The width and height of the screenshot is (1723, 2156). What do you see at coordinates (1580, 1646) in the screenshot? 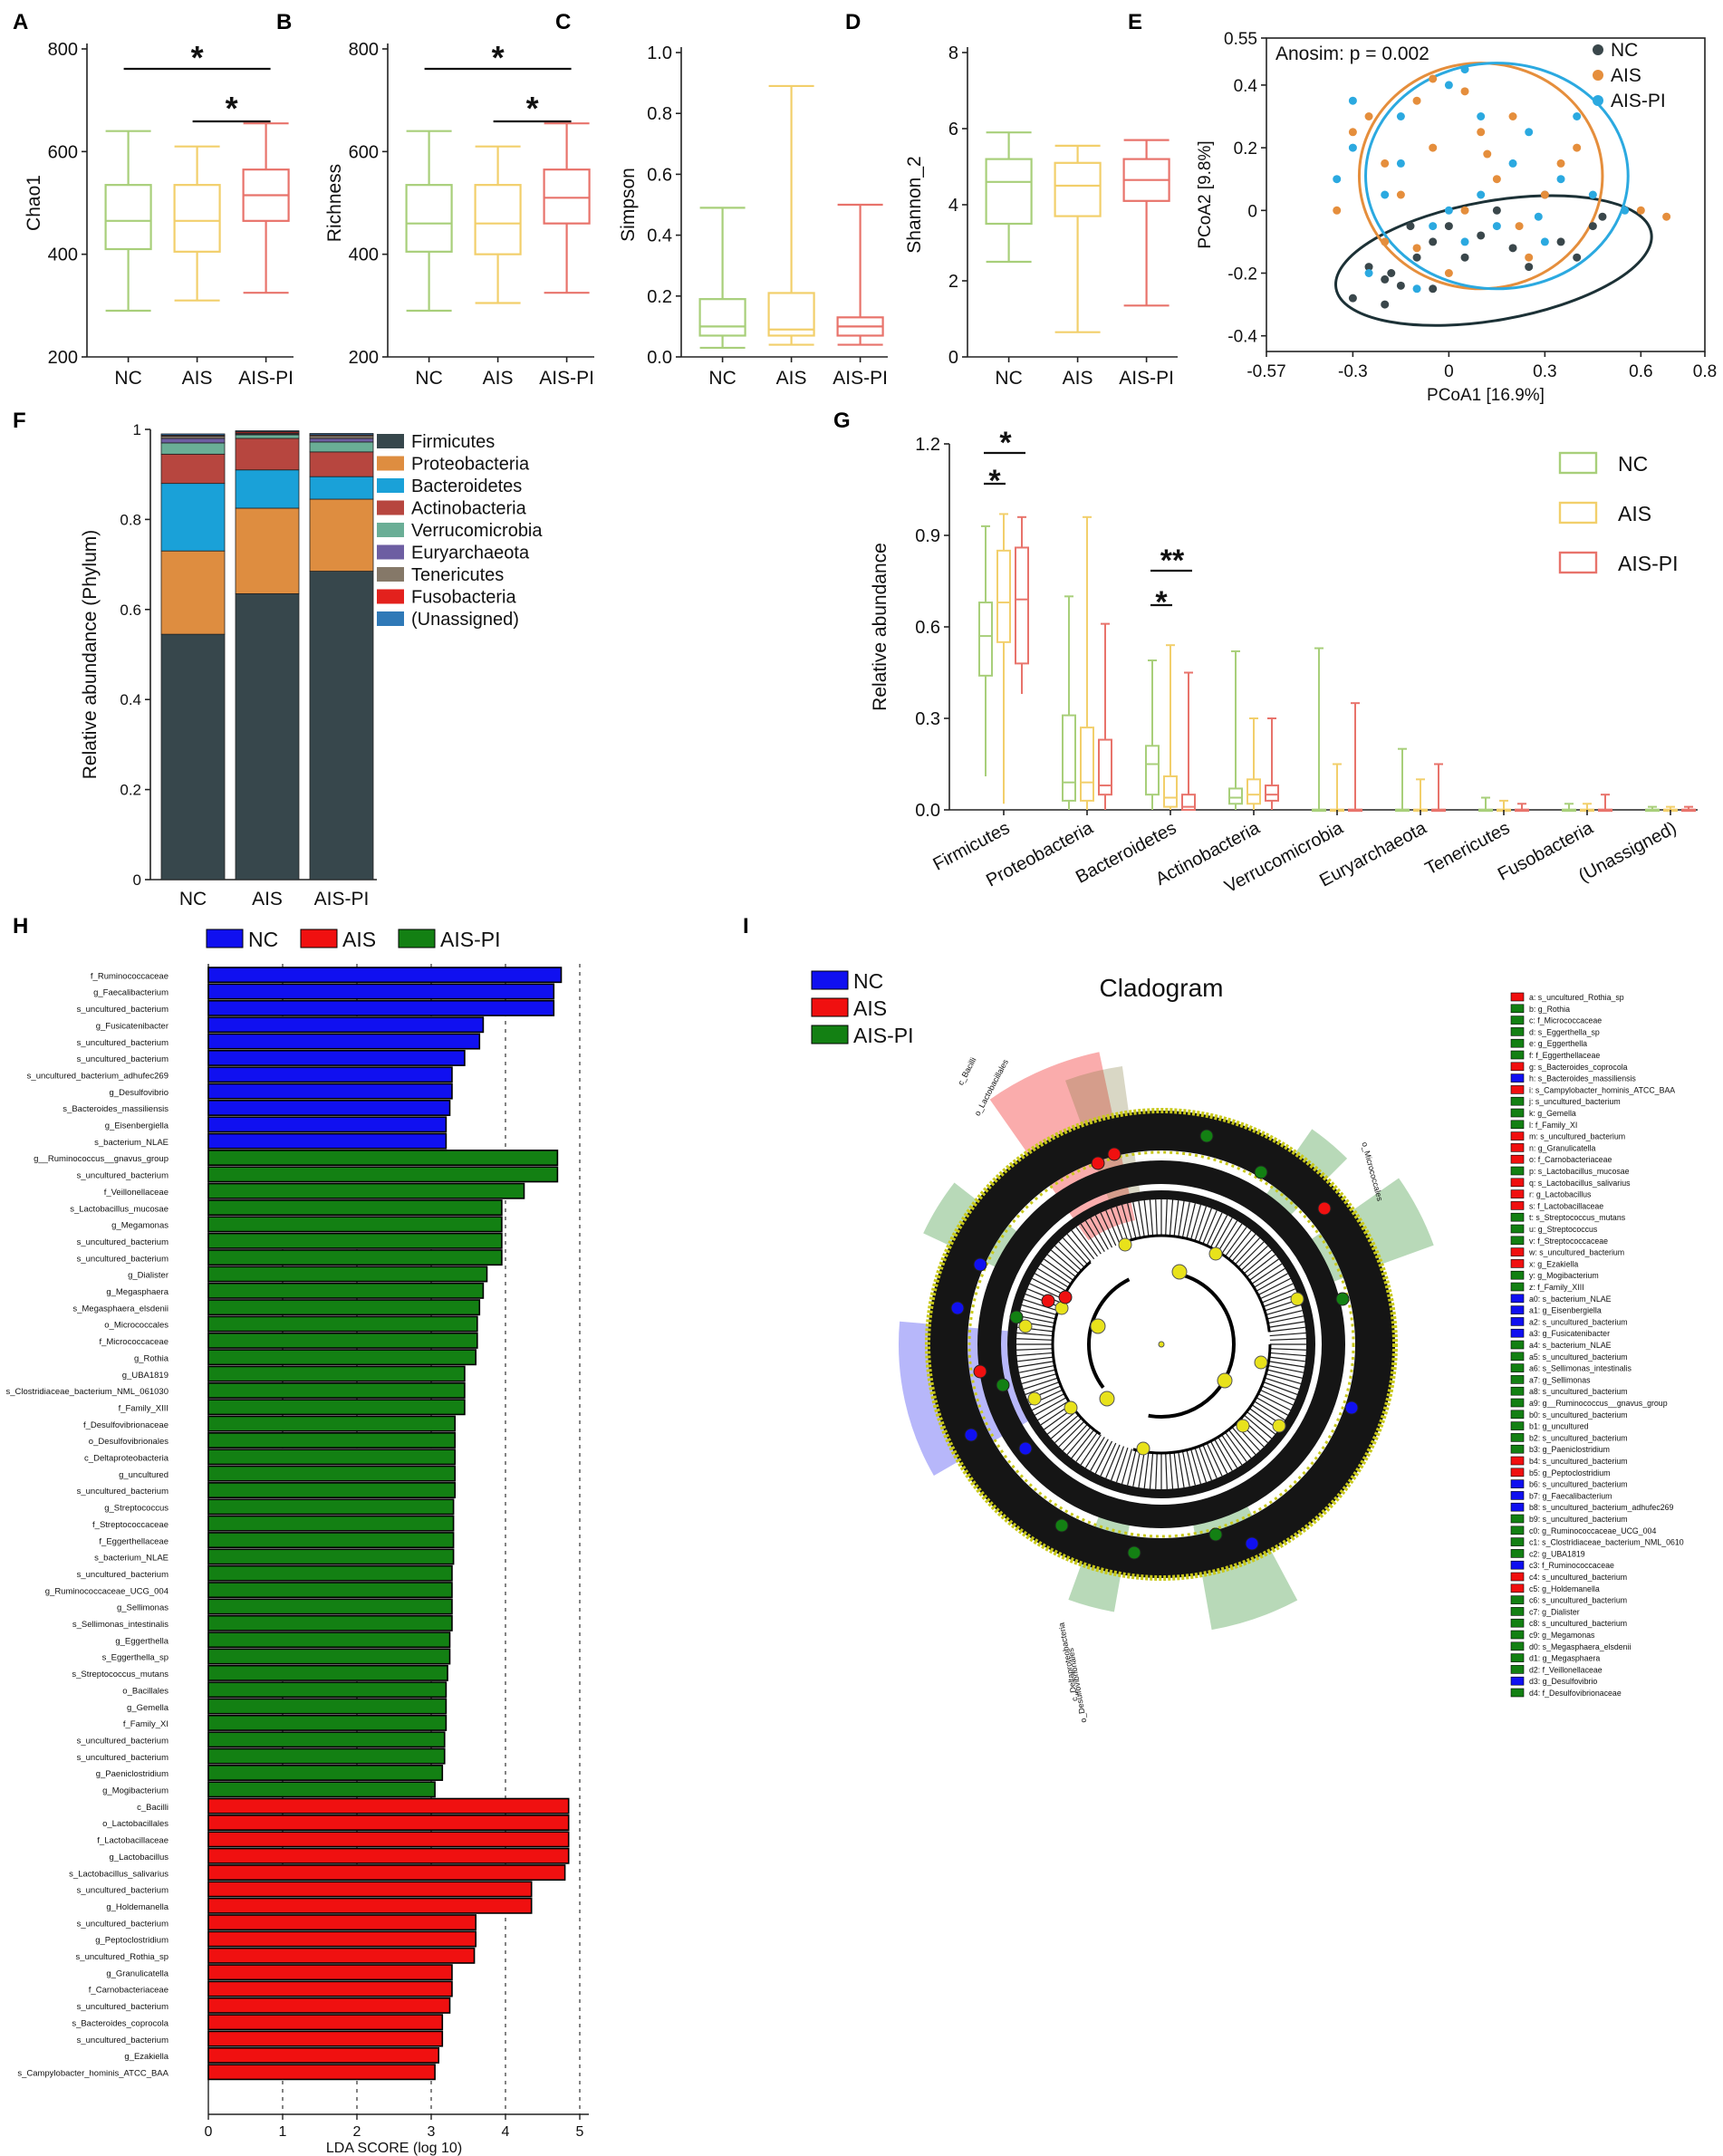
I see `key-entry: d0: s_Megasphaera_elsdenii` at bounding box center [1580, 1646].